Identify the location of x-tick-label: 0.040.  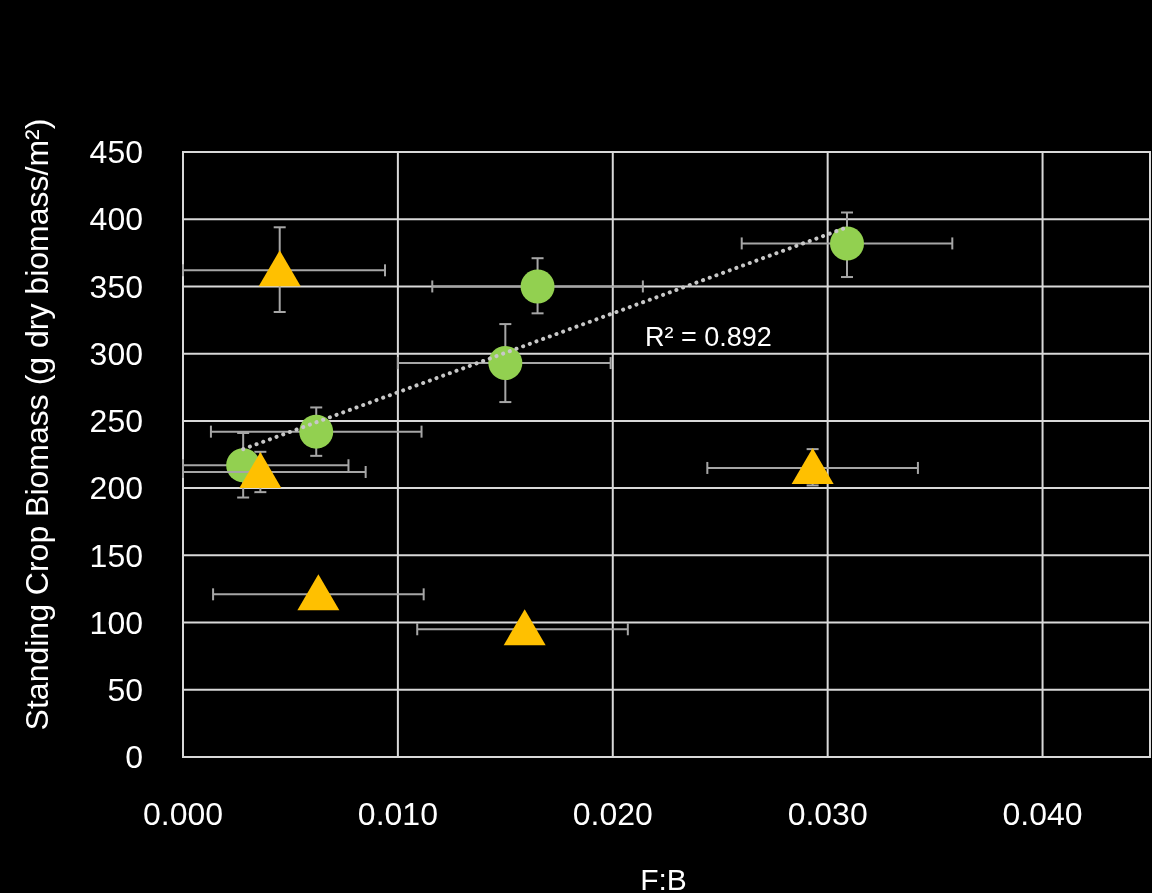
(1042, 814).